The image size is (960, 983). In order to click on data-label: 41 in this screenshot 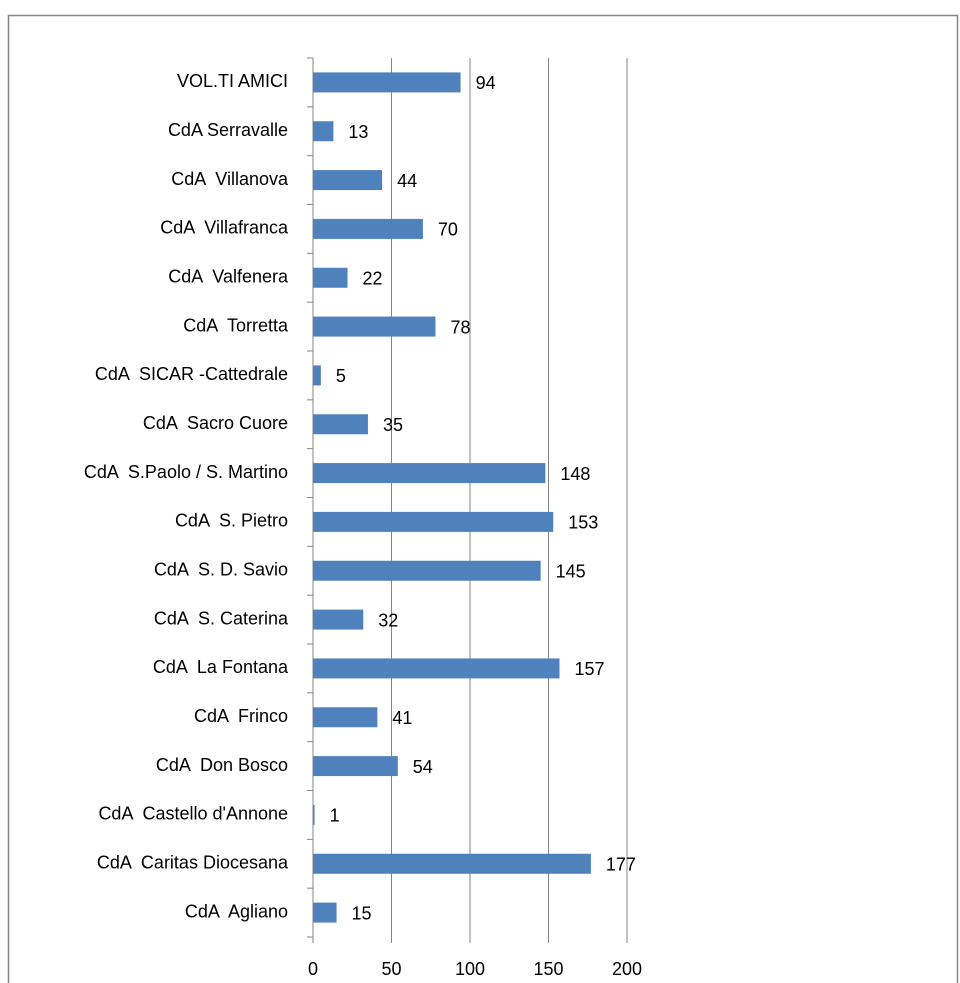, I will do `click(402, 718)`.